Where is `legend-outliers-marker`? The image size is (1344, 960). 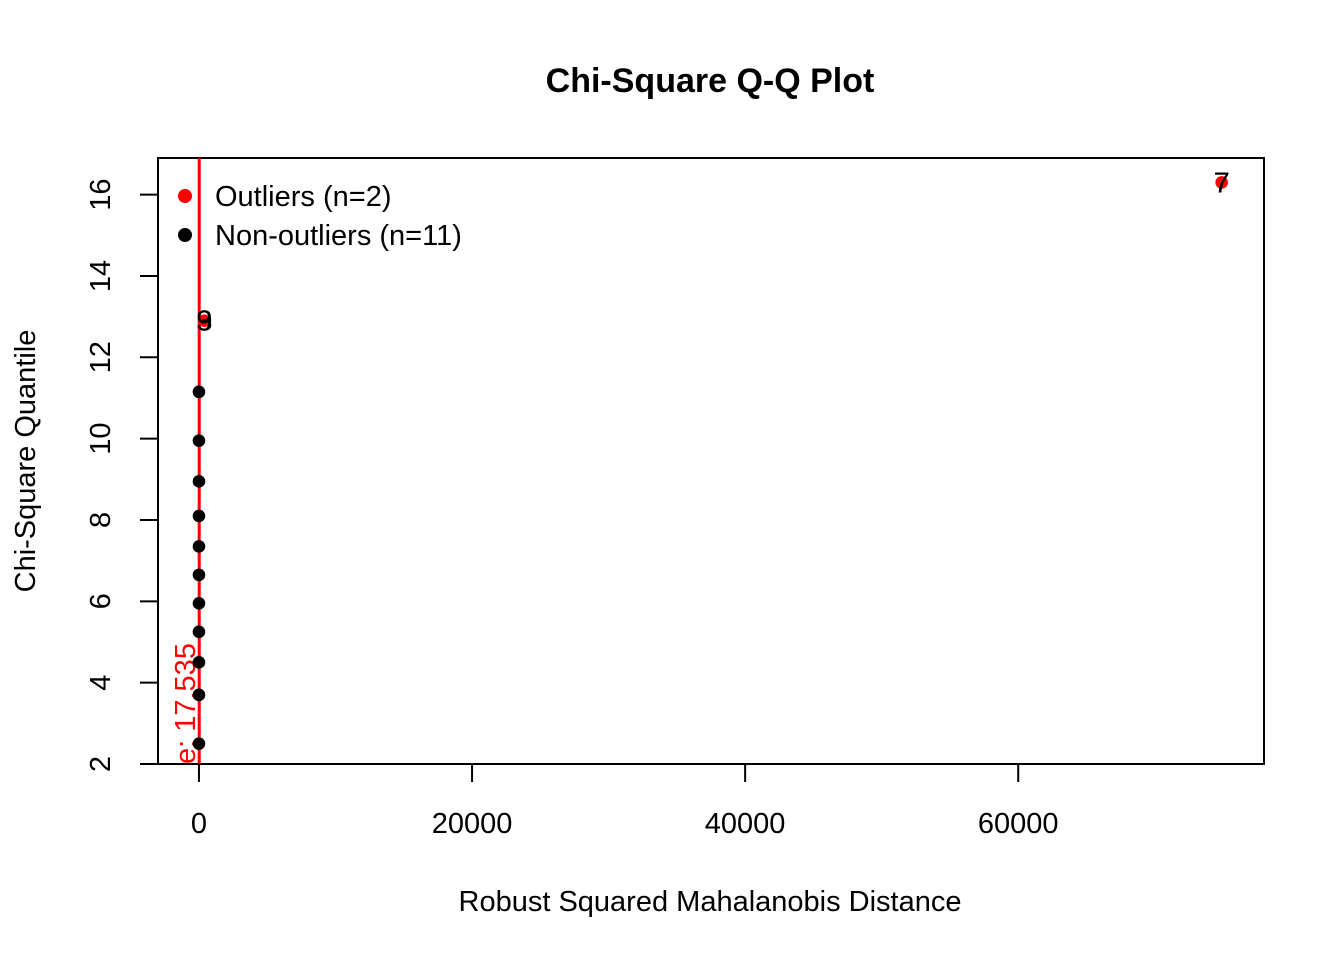 legend-outliers-marker is located at coordinates (185, 196).